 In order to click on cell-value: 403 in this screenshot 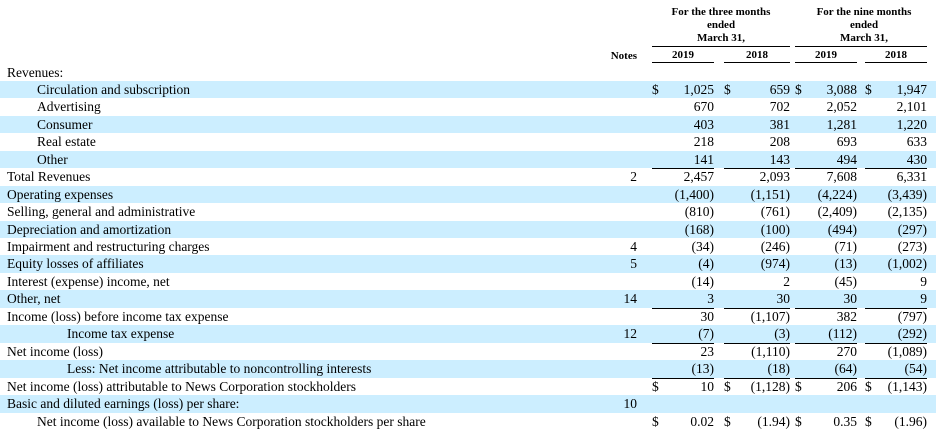, I will do `click(703, 124)`.